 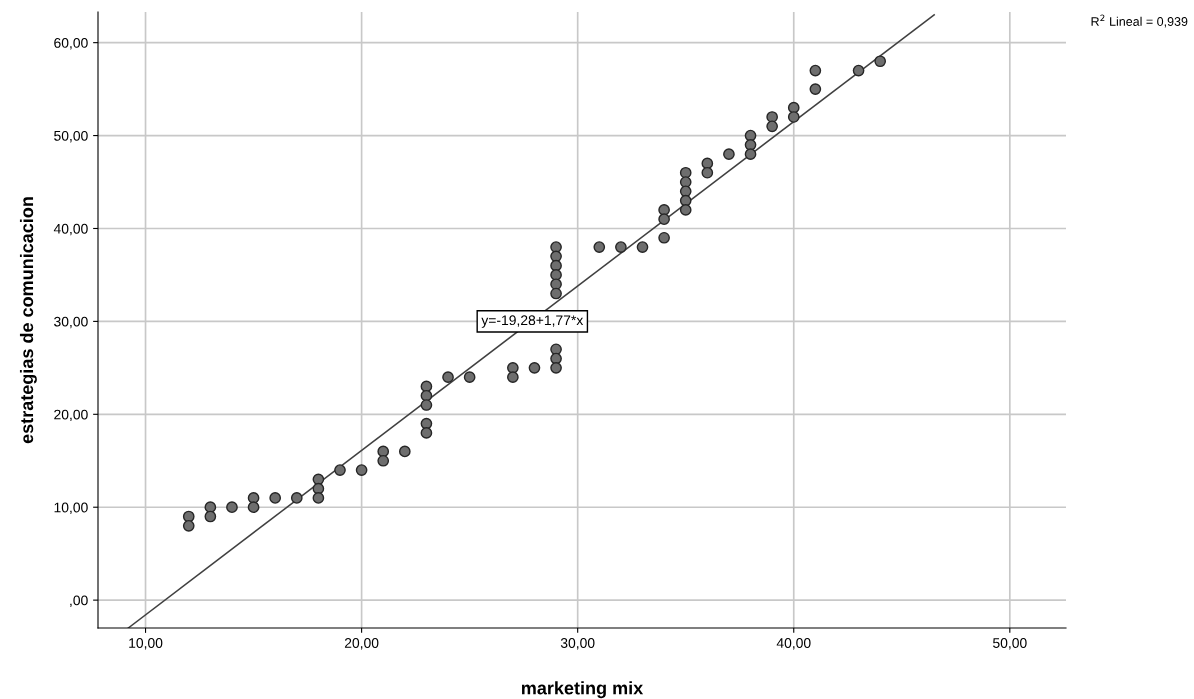 What do you see at coordinates (71, 43) in the screenshot?
I see `y-tick-label: 60,00` at bounding box center [71, 43].